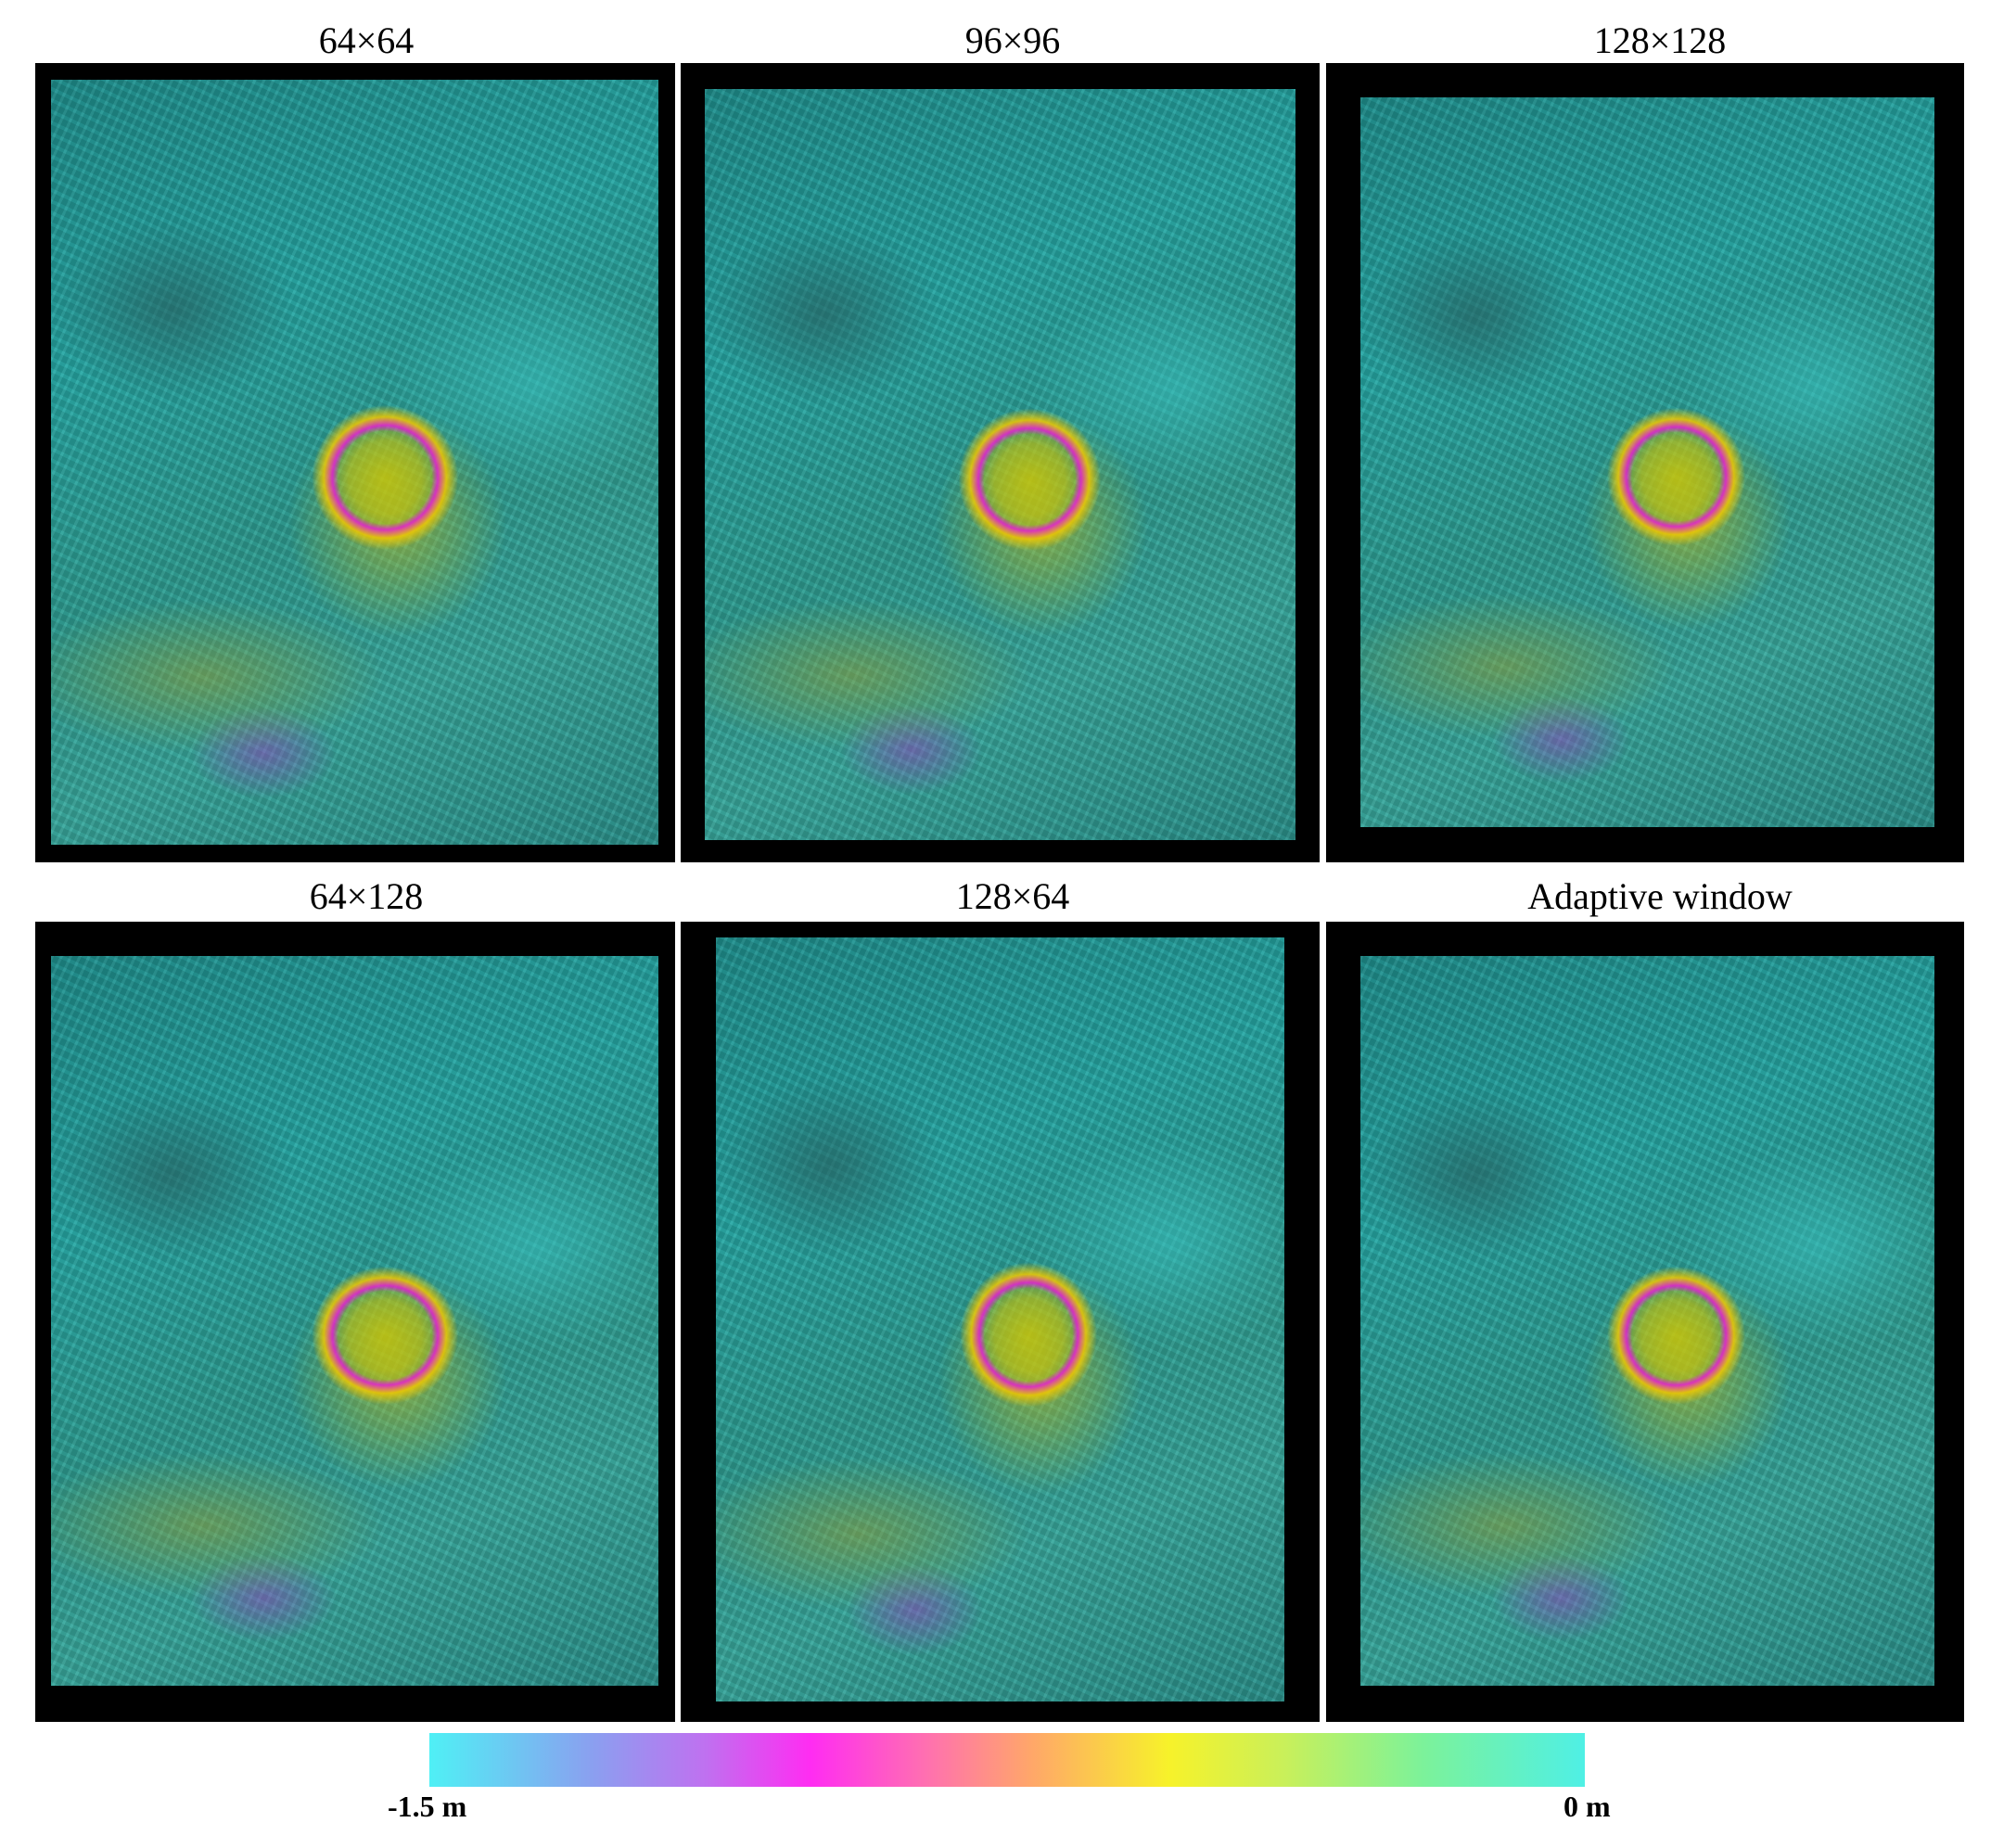 This screenshot has height=1848, width=1991. I want to click on colorbar, so click(1007, 1760).